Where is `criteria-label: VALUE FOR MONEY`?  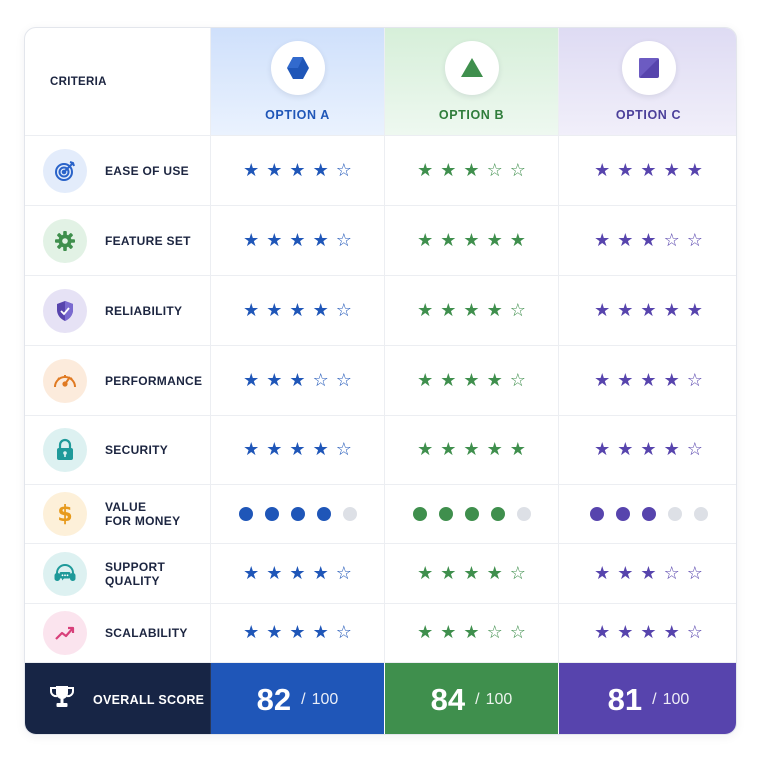
criteria-label: VALUE FOR MONEY is located at coordinates (143, 514).